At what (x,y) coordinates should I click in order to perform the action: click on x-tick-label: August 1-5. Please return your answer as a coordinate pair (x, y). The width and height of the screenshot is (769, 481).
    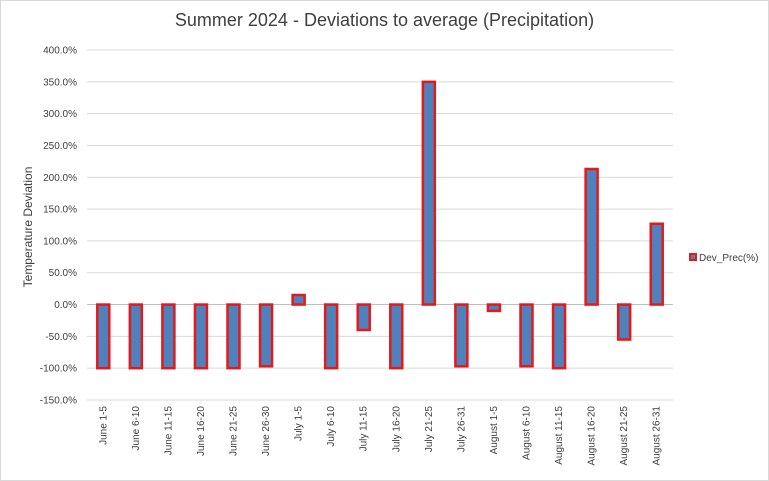
    Looking at the image, I should click on (494, 430).